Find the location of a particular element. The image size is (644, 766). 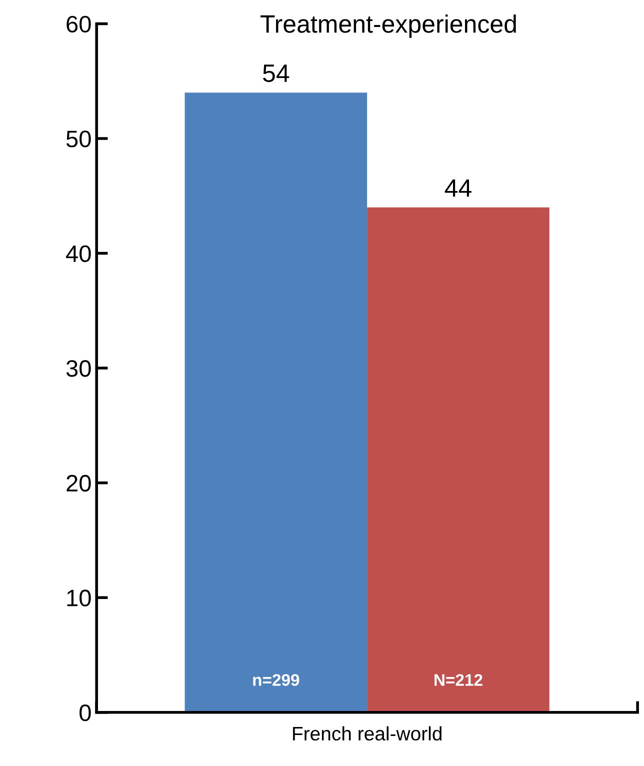

y-tick-label: 40 is located at coordinates (78, 253).